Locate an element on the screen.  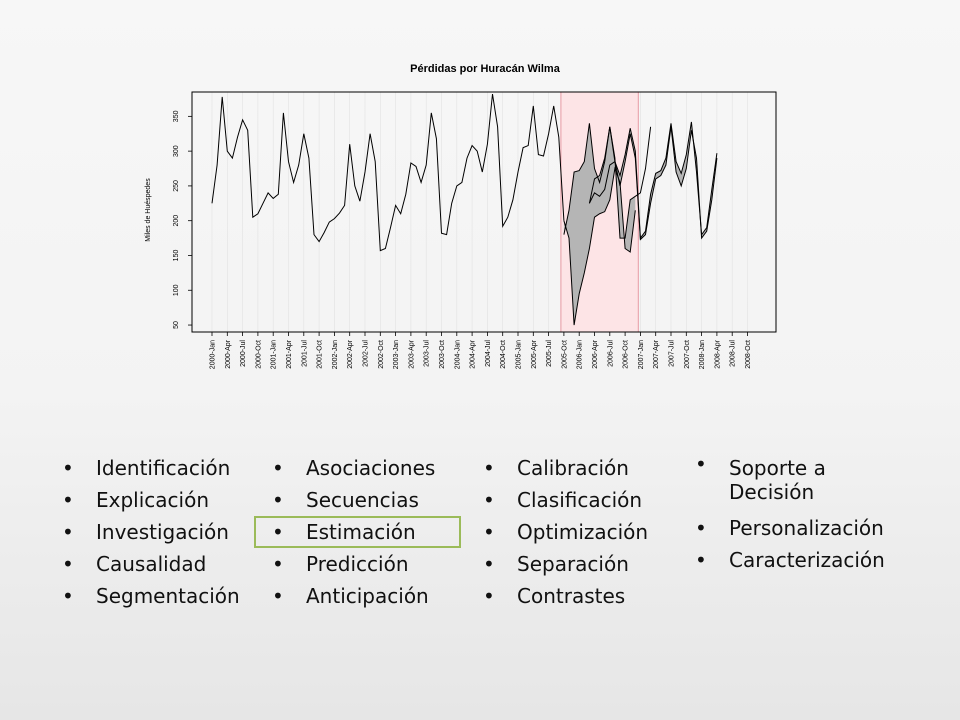
bullet-item: Causalidad is located at coordinates (151, 564).